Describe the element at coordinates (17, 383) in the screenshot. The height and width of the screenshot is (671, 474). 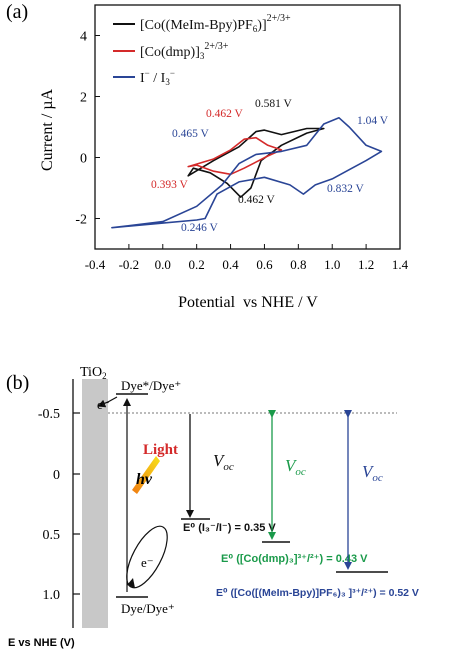
I see `panel-b-tag: (b)` at that location.